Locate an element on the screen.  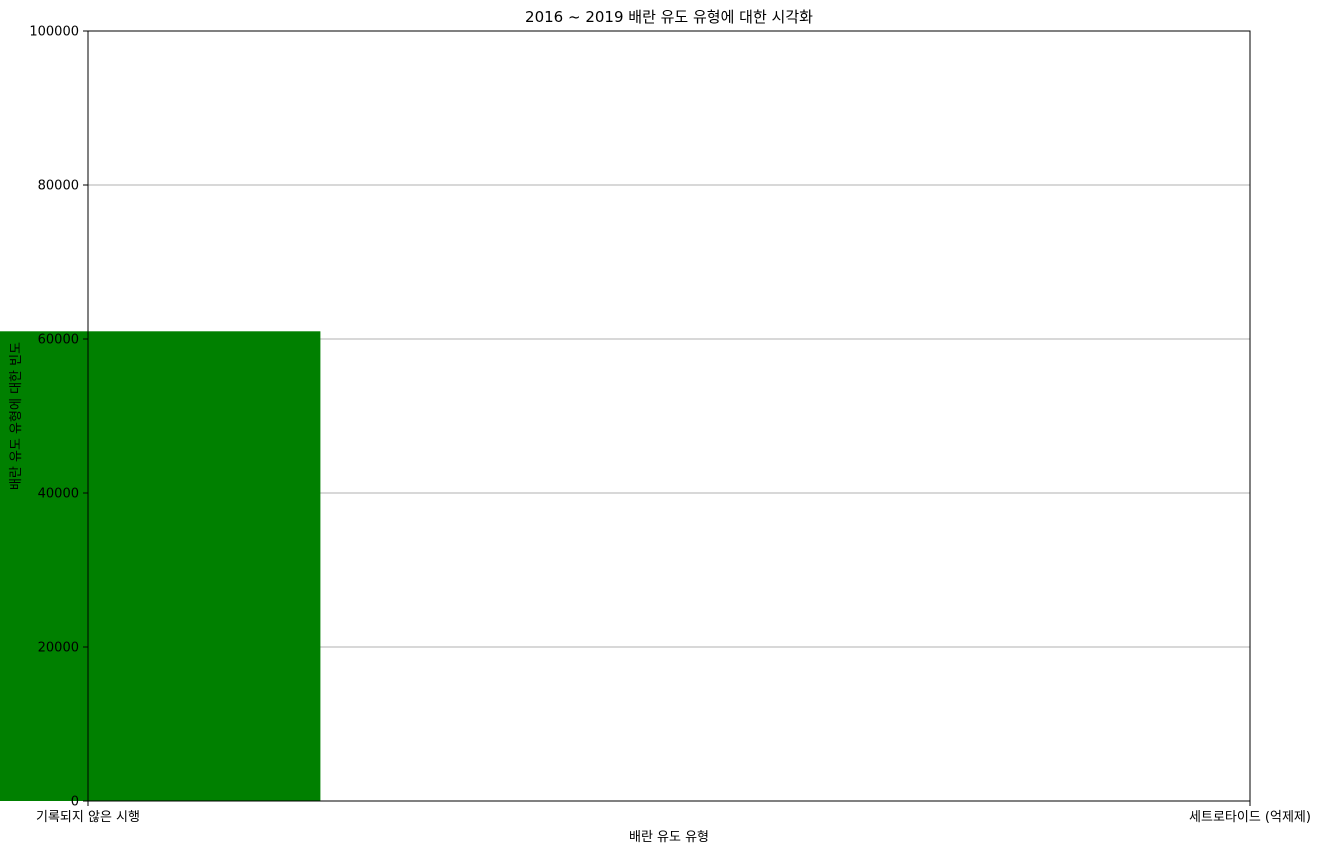
x-tick-label: 세트로타이드 (억제제) is located at coordinates (1250, 817).